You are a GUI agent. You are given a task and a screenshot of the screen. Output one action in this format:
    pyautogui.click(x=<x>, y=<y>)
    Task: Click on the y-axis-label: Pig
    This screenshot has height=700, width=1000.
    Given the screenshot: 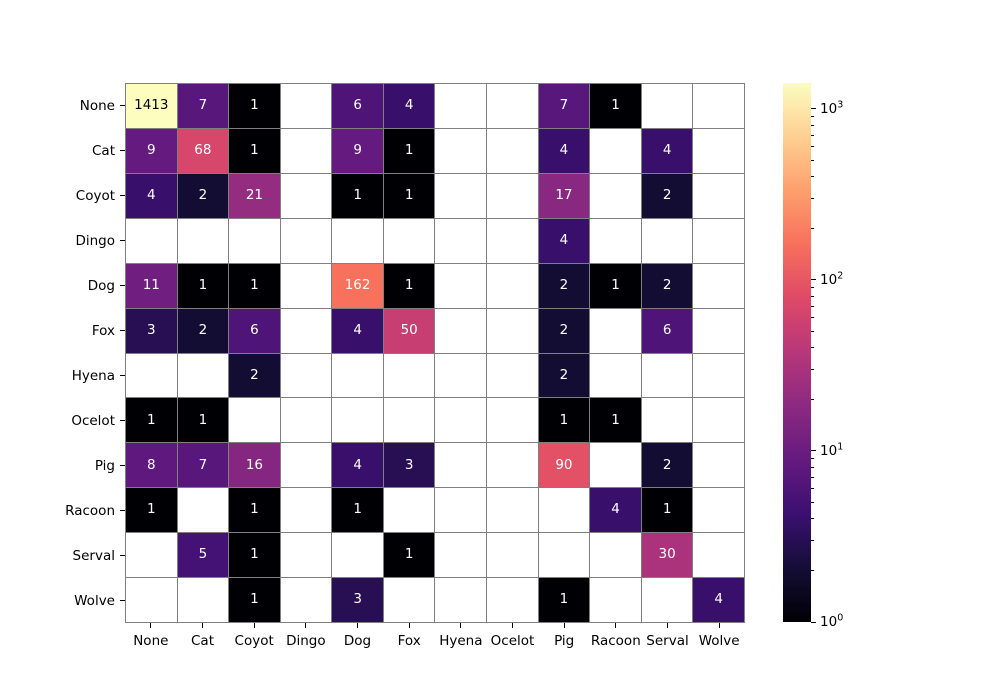 What is the action you would take?
    pyautogui.click(x=104, y=465)
    